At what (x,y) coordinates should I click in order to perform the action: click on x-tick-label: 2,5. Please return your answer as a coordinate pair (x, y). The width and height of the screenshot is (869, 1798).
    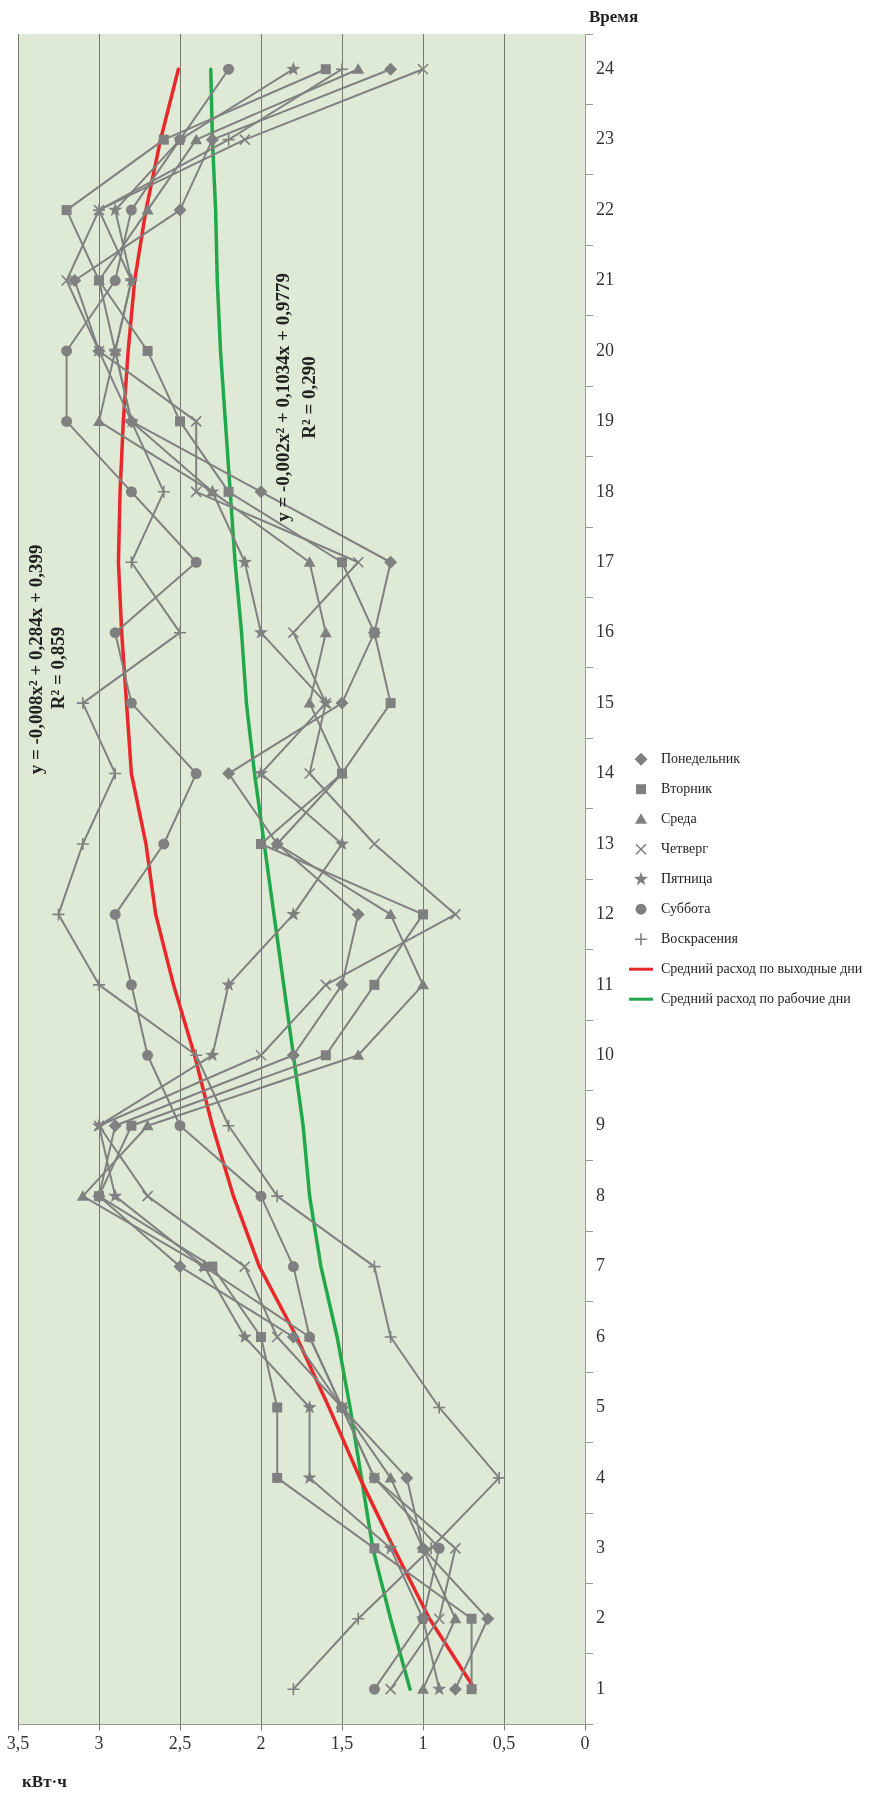
    Looking at the image, I should click on (180, 1742).